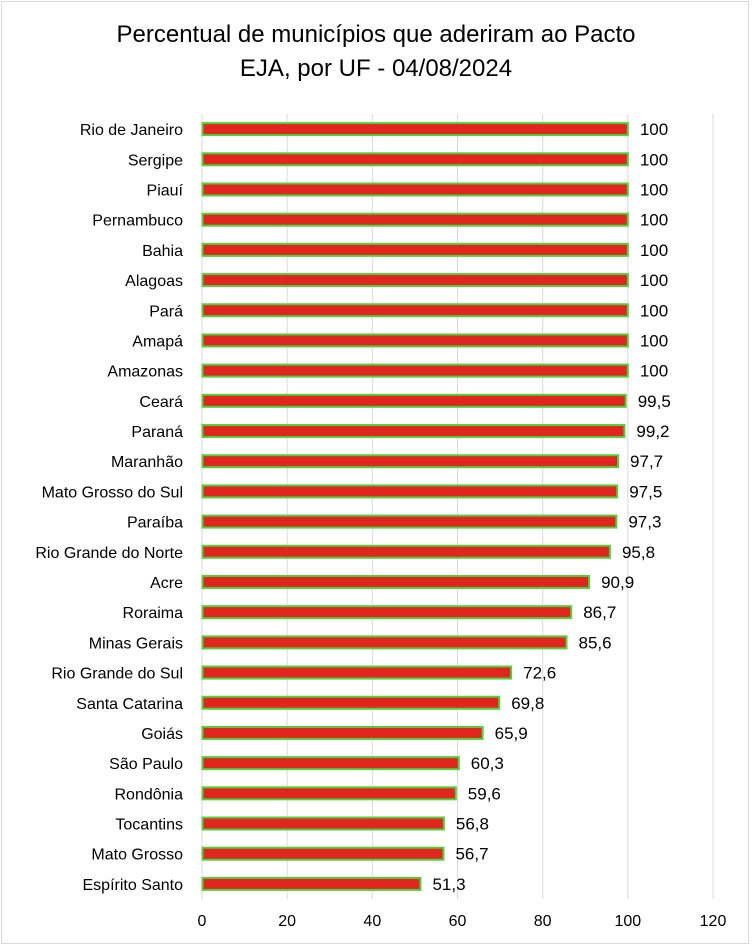 This screenshot has height=947, width=752. Describe the element at coordinates (166, 583) in the screenshot. I see `category-label: Acre` at that location.